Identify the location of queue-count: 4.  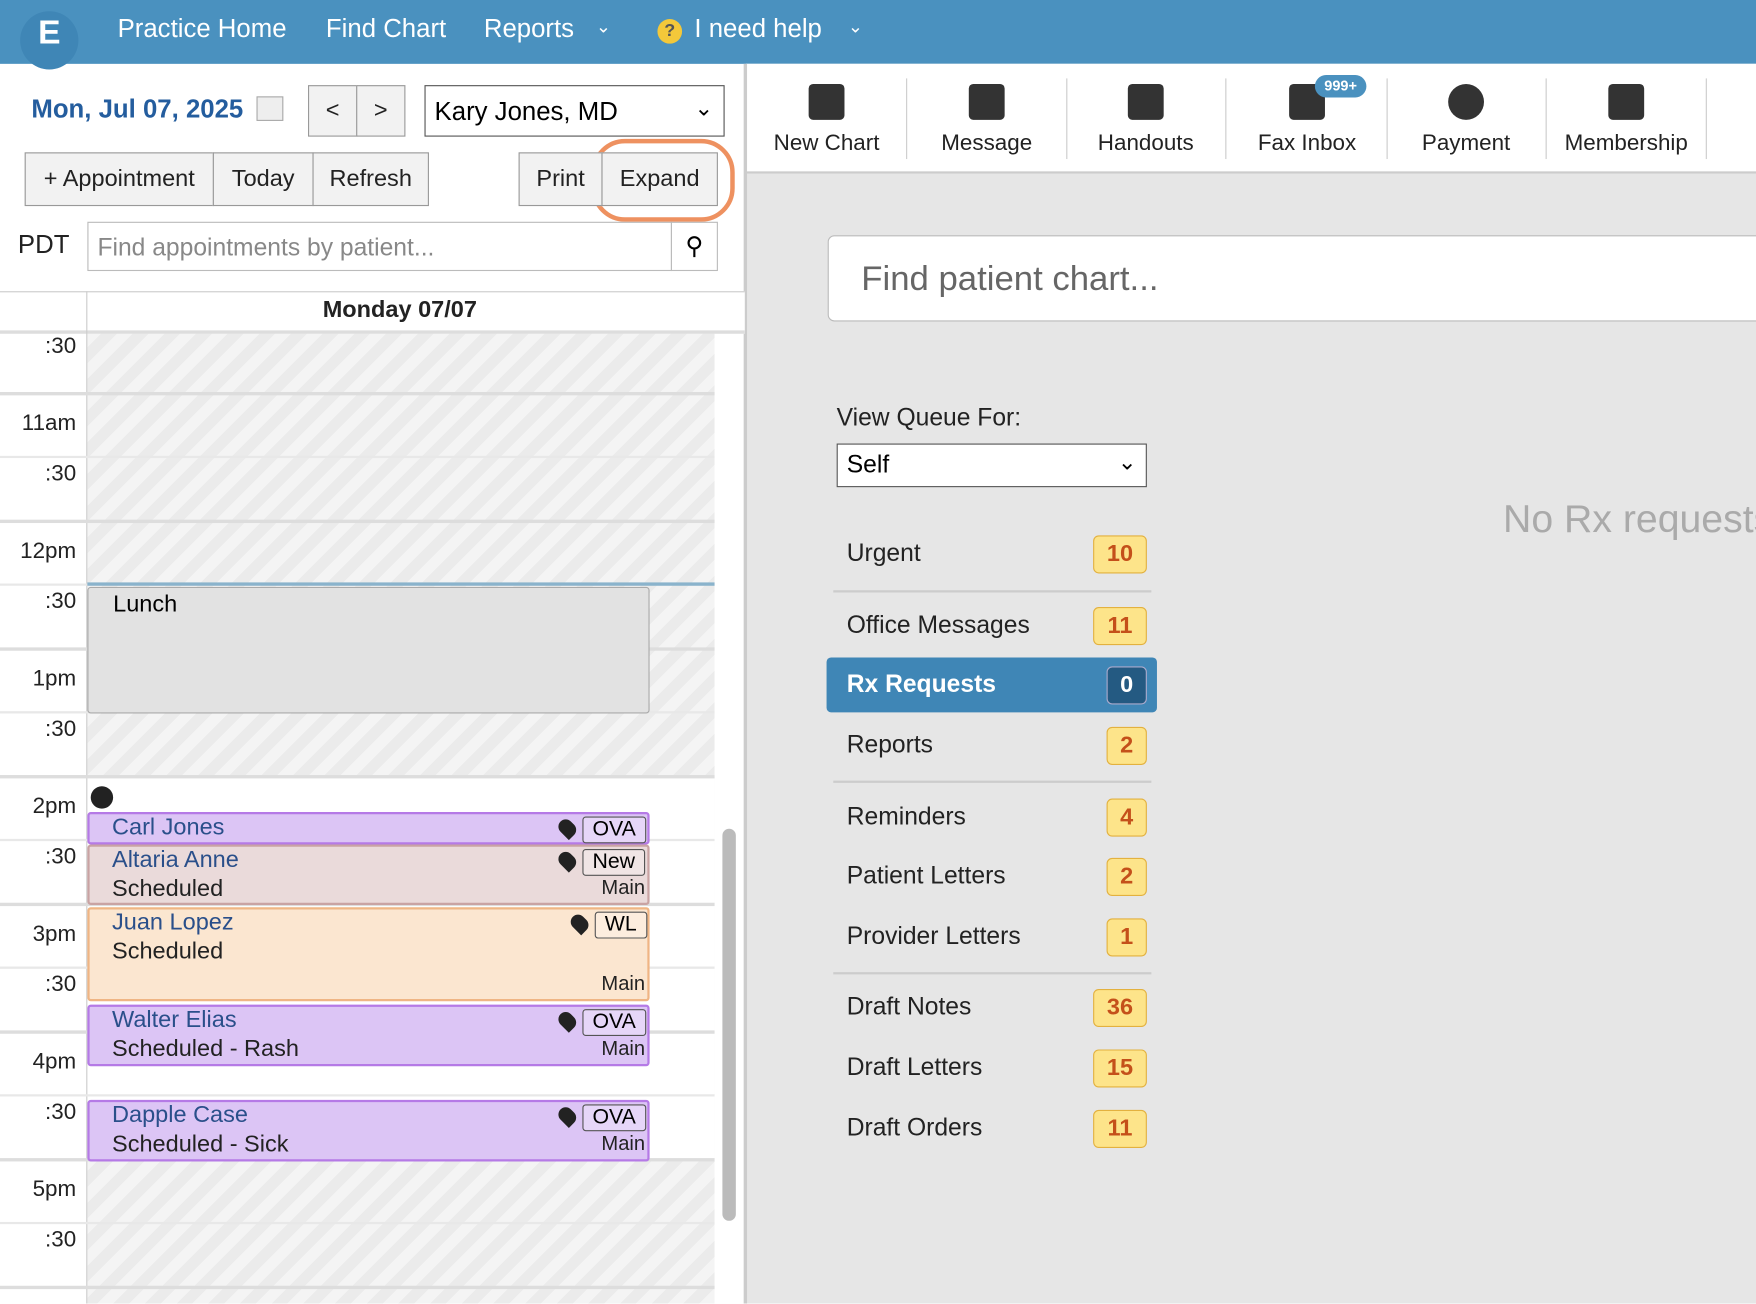
(1126, 817).